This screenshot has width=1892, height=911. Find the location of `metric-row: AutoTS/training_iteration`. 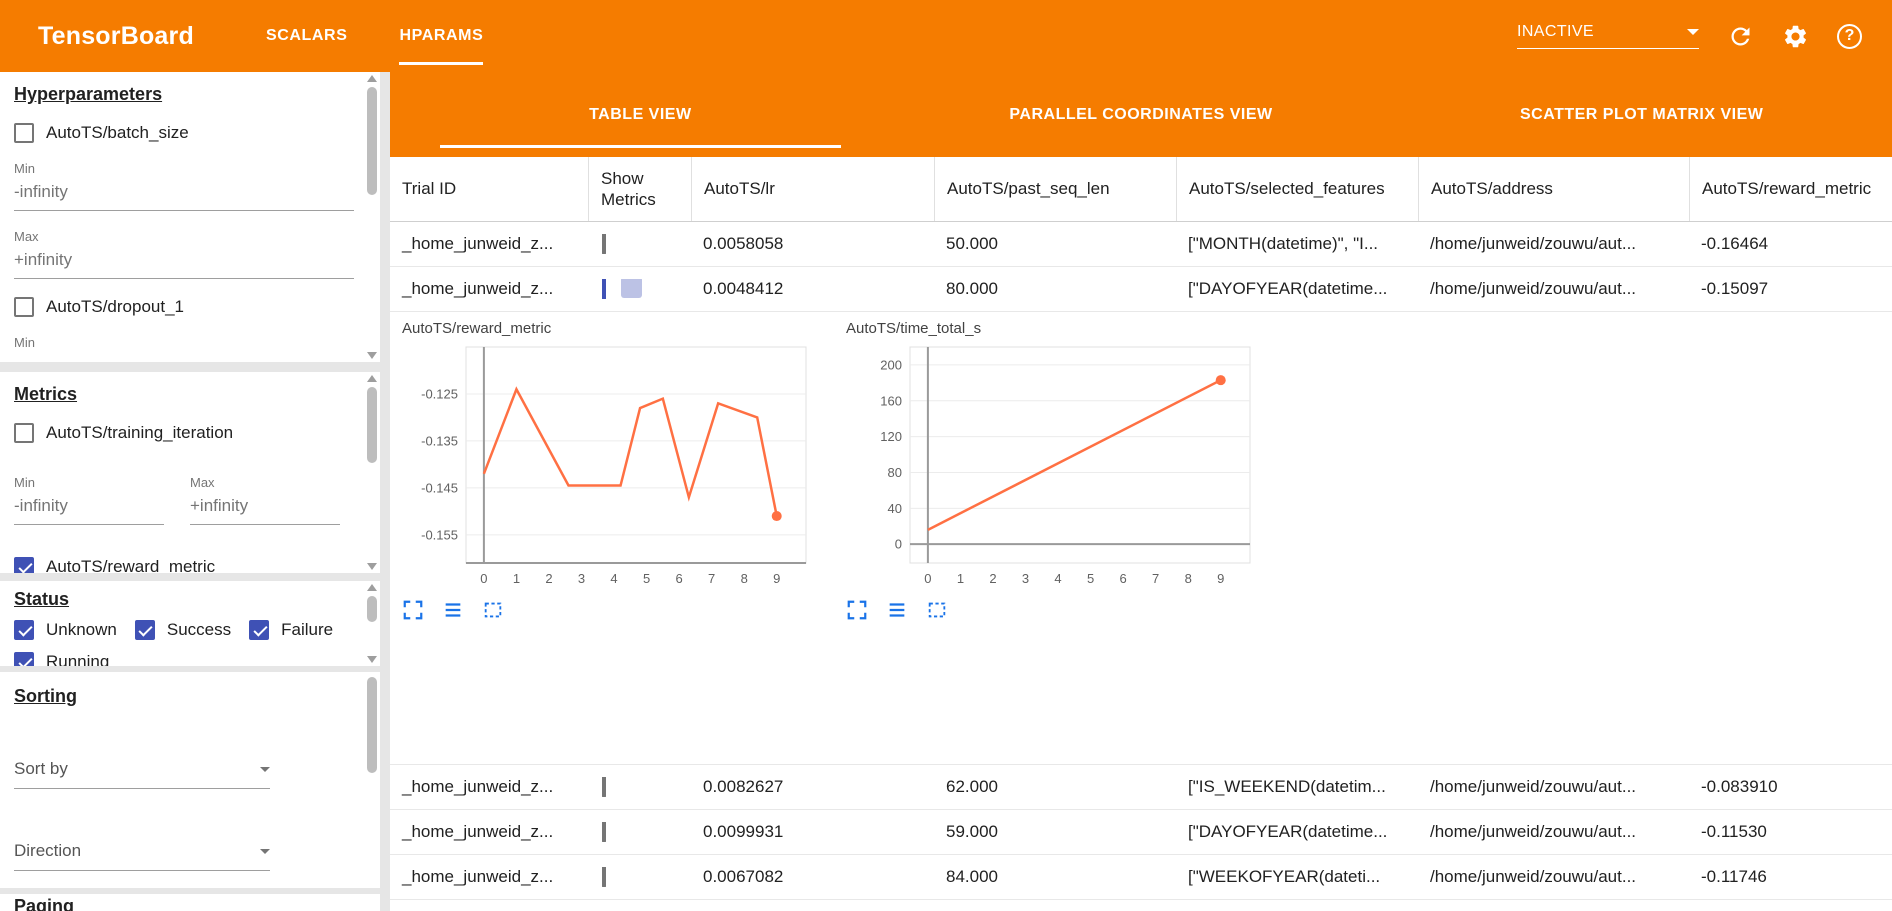

metric-row: AutoTS/training_iteration is located at coordinates (190, 433).